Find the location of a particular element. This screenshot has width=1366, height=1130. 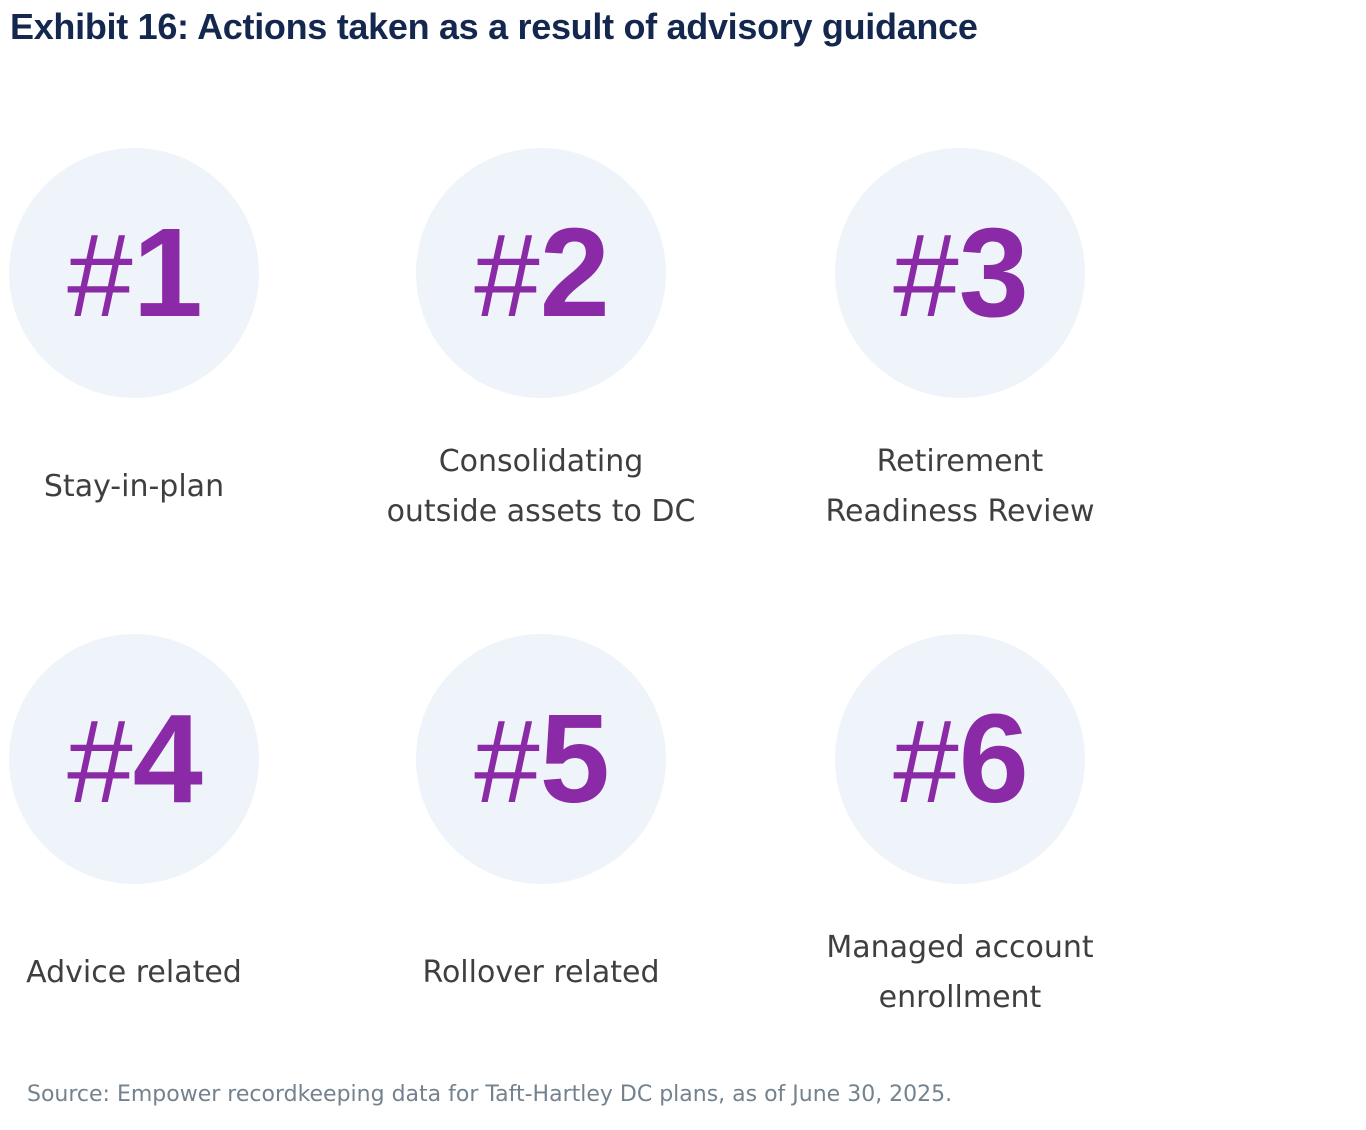

action-label-box: Retirement Readiness Review is located at coordinates (959, 487).